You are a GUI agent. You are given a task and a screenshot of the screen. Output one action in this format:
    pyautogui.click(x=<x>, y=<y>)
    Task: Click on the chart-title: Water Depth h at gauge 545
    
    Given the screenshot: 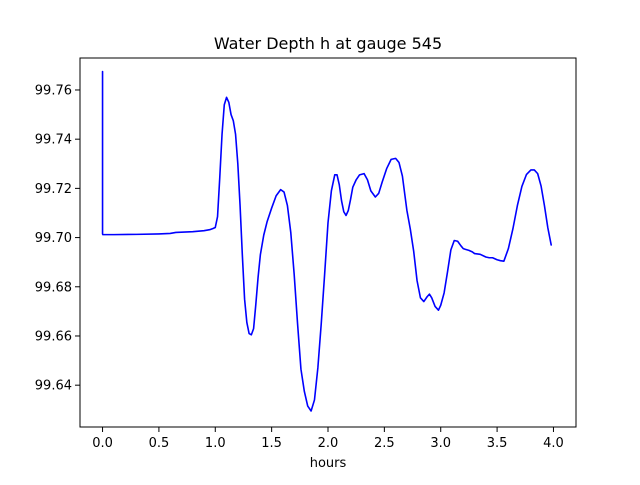 What is the action you would take?
    pyautogui.click(x=328, y=43)
    